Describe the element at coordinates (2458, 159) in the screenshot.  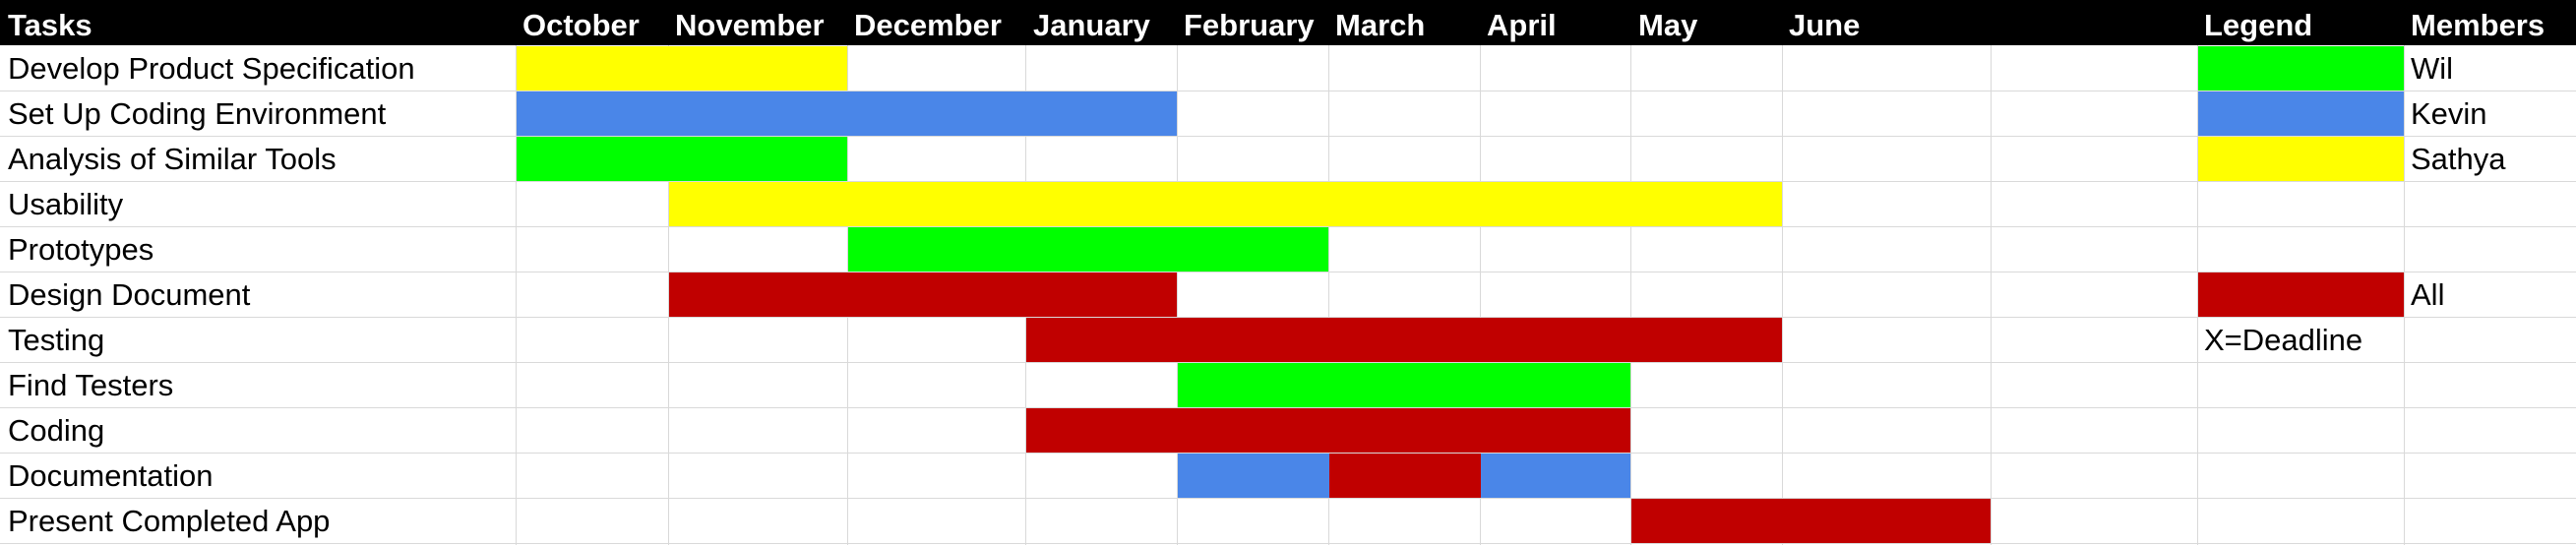
I see `legend-member-name: Sathya` at that location.